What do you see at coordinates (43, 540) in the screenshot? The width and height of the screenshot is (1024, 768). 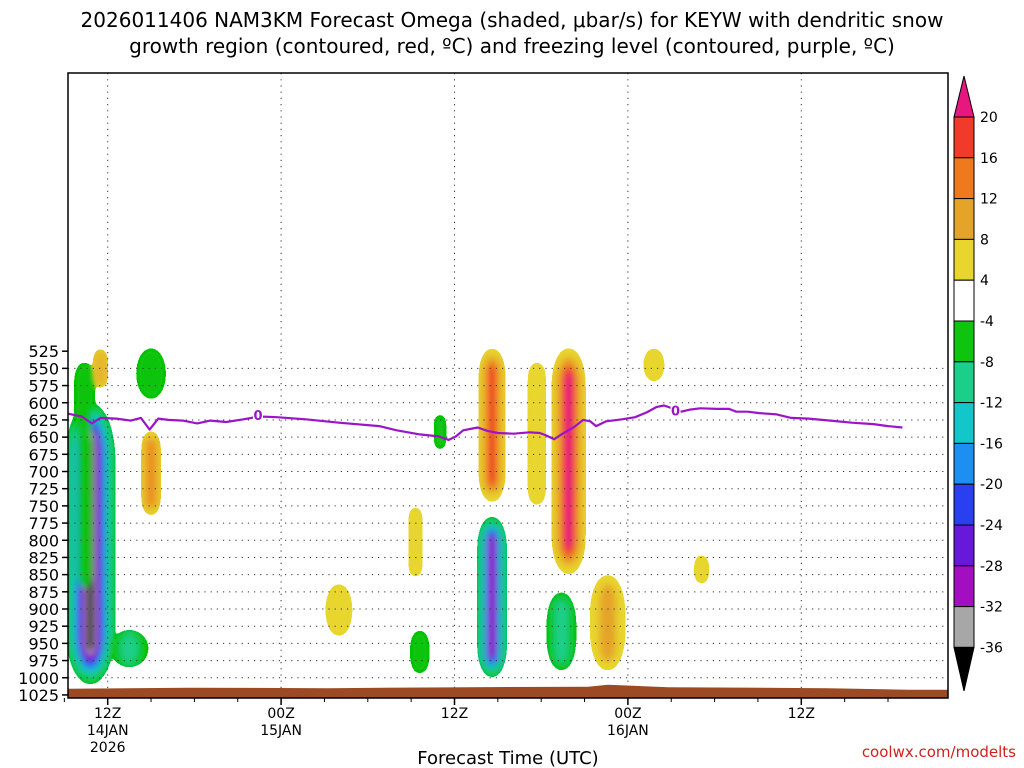 I see `y-tick-label: 800` at bounding box center [43, 540].